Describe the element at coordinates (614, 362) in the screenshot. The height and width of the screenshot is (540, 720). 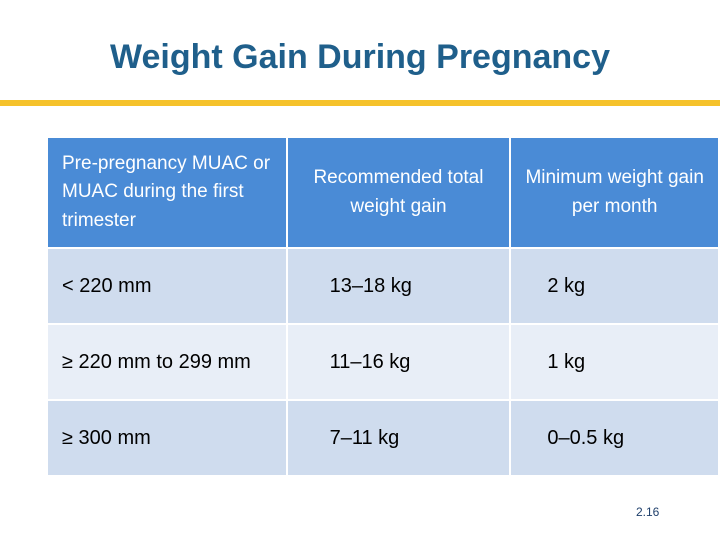
I see `cell-min-gain: 1 kg` at that location.